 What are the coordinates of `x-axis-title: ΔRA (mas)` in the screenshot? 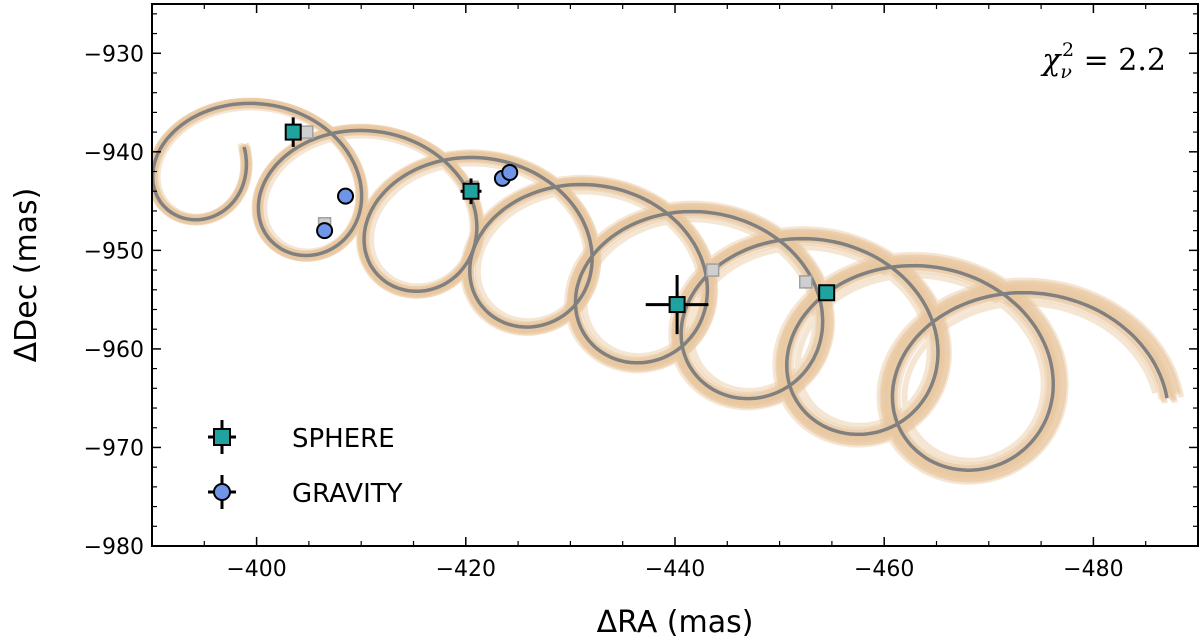 It's located at (675, 622).